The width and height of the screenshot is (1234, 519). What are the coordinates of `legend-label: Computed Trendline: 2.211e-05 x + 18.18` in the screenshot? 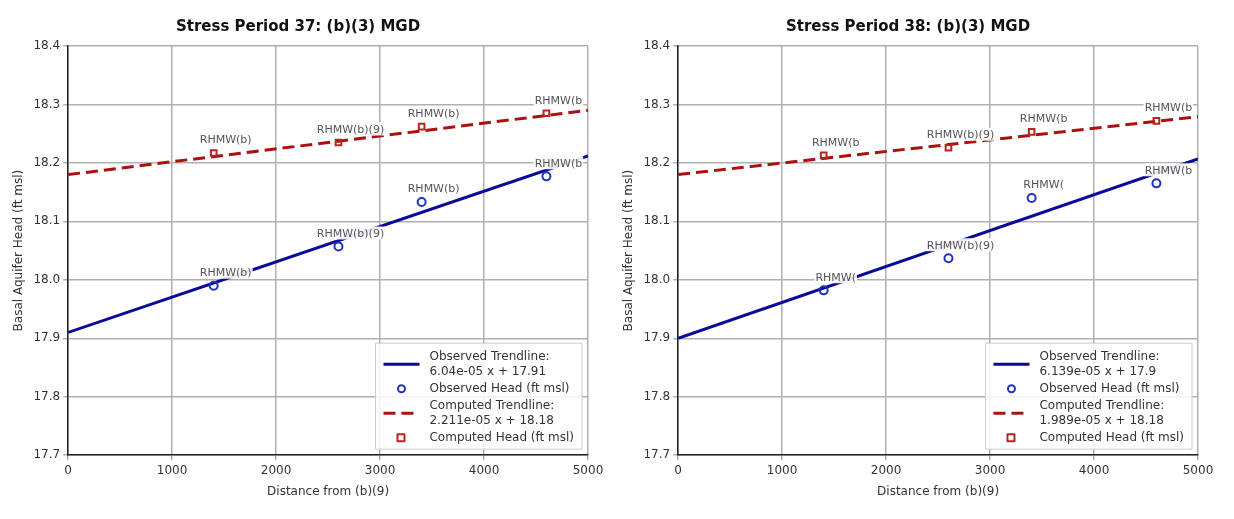 It's located at (492, 412).